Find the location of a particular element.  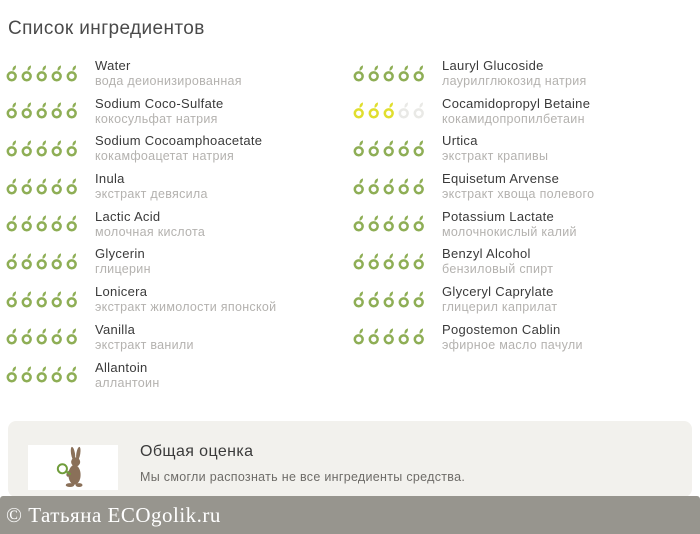

ingredient-name-ru: экстракт хвоща полевого is located at coordinates (518, 194).